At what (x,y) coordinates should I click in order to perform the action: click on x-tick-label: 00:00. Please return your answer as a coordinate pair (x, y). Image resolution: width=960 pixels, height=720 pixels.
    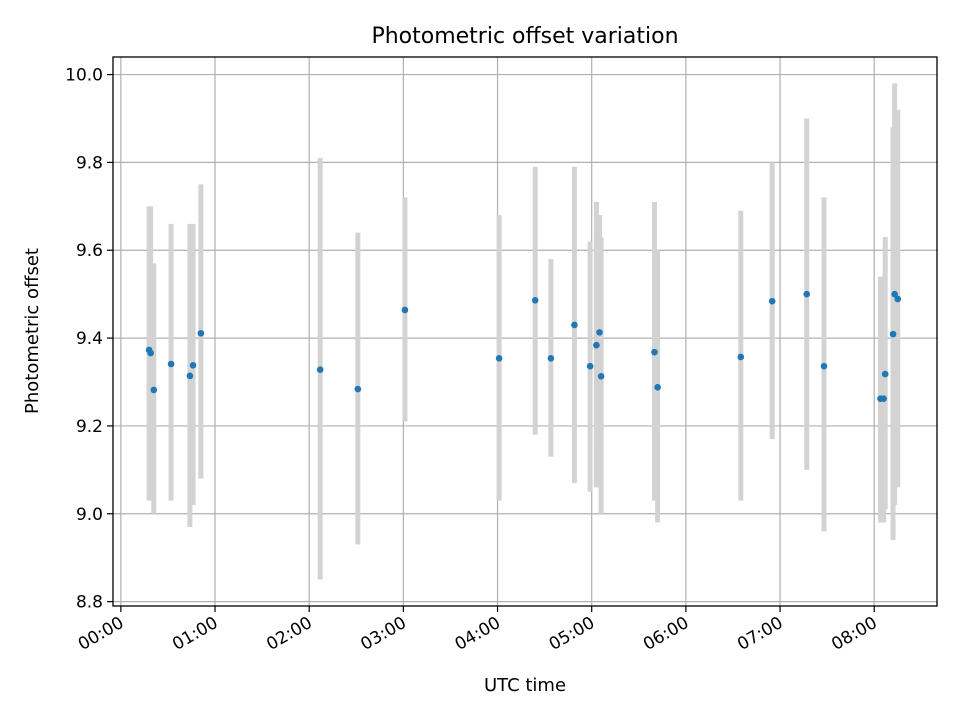
    Looking at the image, I should click on (101, 634).